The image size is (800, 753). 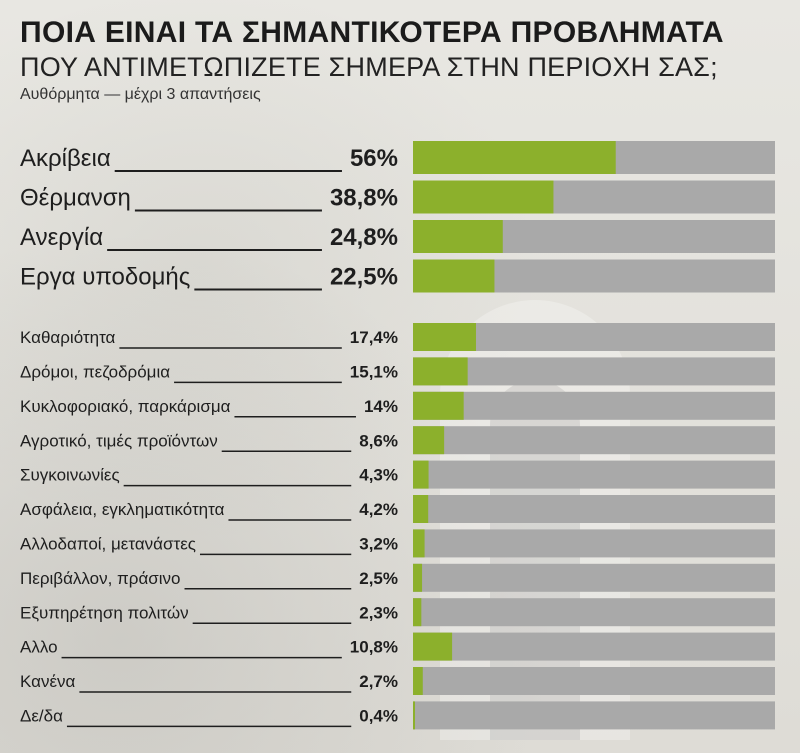 I want to click on category-label: Ασφάλεια, εγκληματικότητα, so click(x=122, y=509).